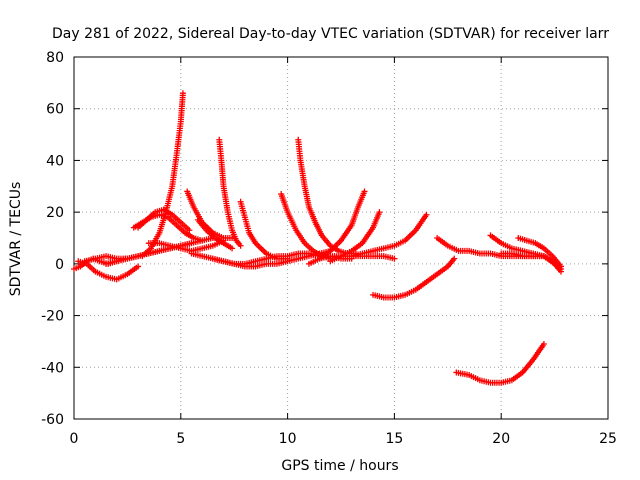 The height and width of the screenshot is (480, 640). Describe the element at coordinates (55, 58) in the screenshot. I see `y-tick-label: 80` at that location.